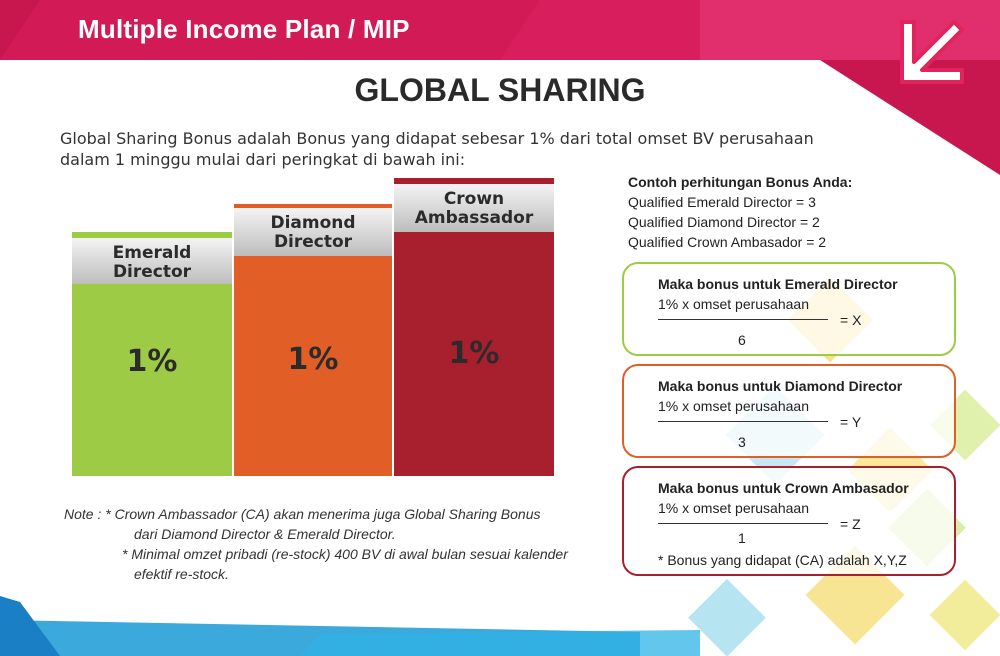 The image size is (1000, 656). I want to click on calc-denominator: 1, so click(742, 538).